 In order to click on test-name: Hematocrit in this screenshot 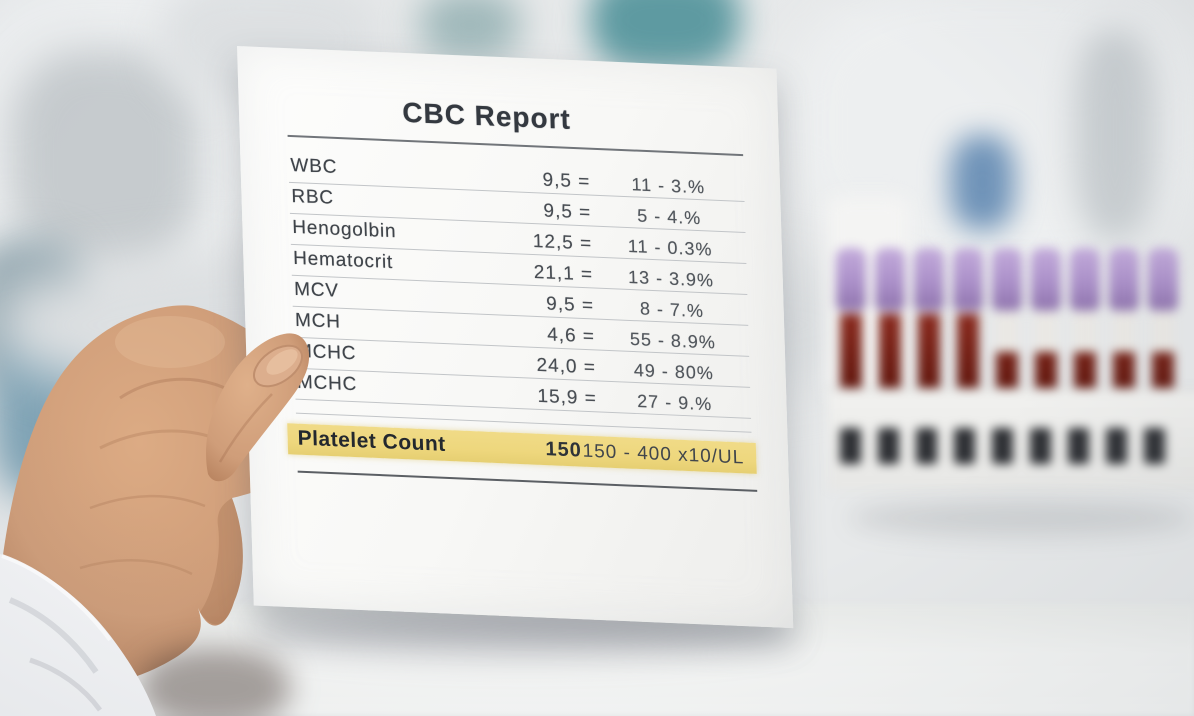, I will do `click(343, 260)`.